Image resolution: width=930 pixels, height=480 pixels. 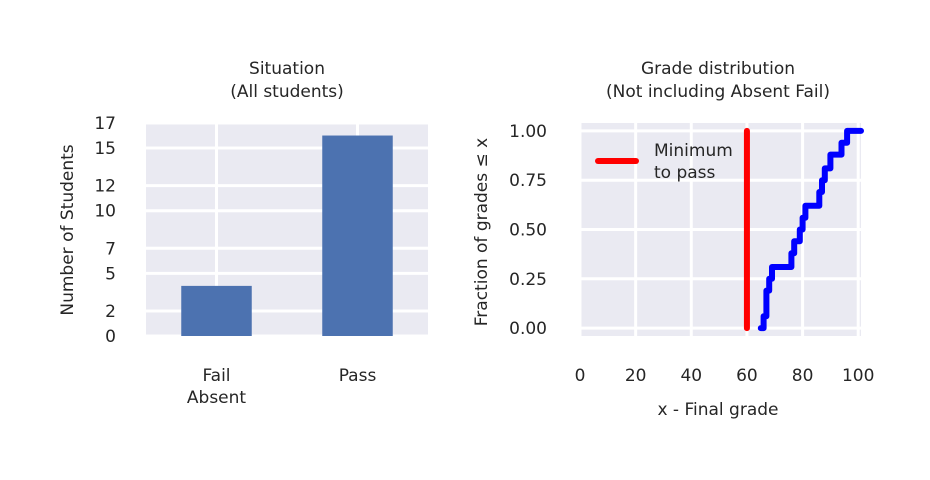 I want to click on left-y-tick-labels: 0 2 5 7 10 12 15 17, so click(x=105, y=230).